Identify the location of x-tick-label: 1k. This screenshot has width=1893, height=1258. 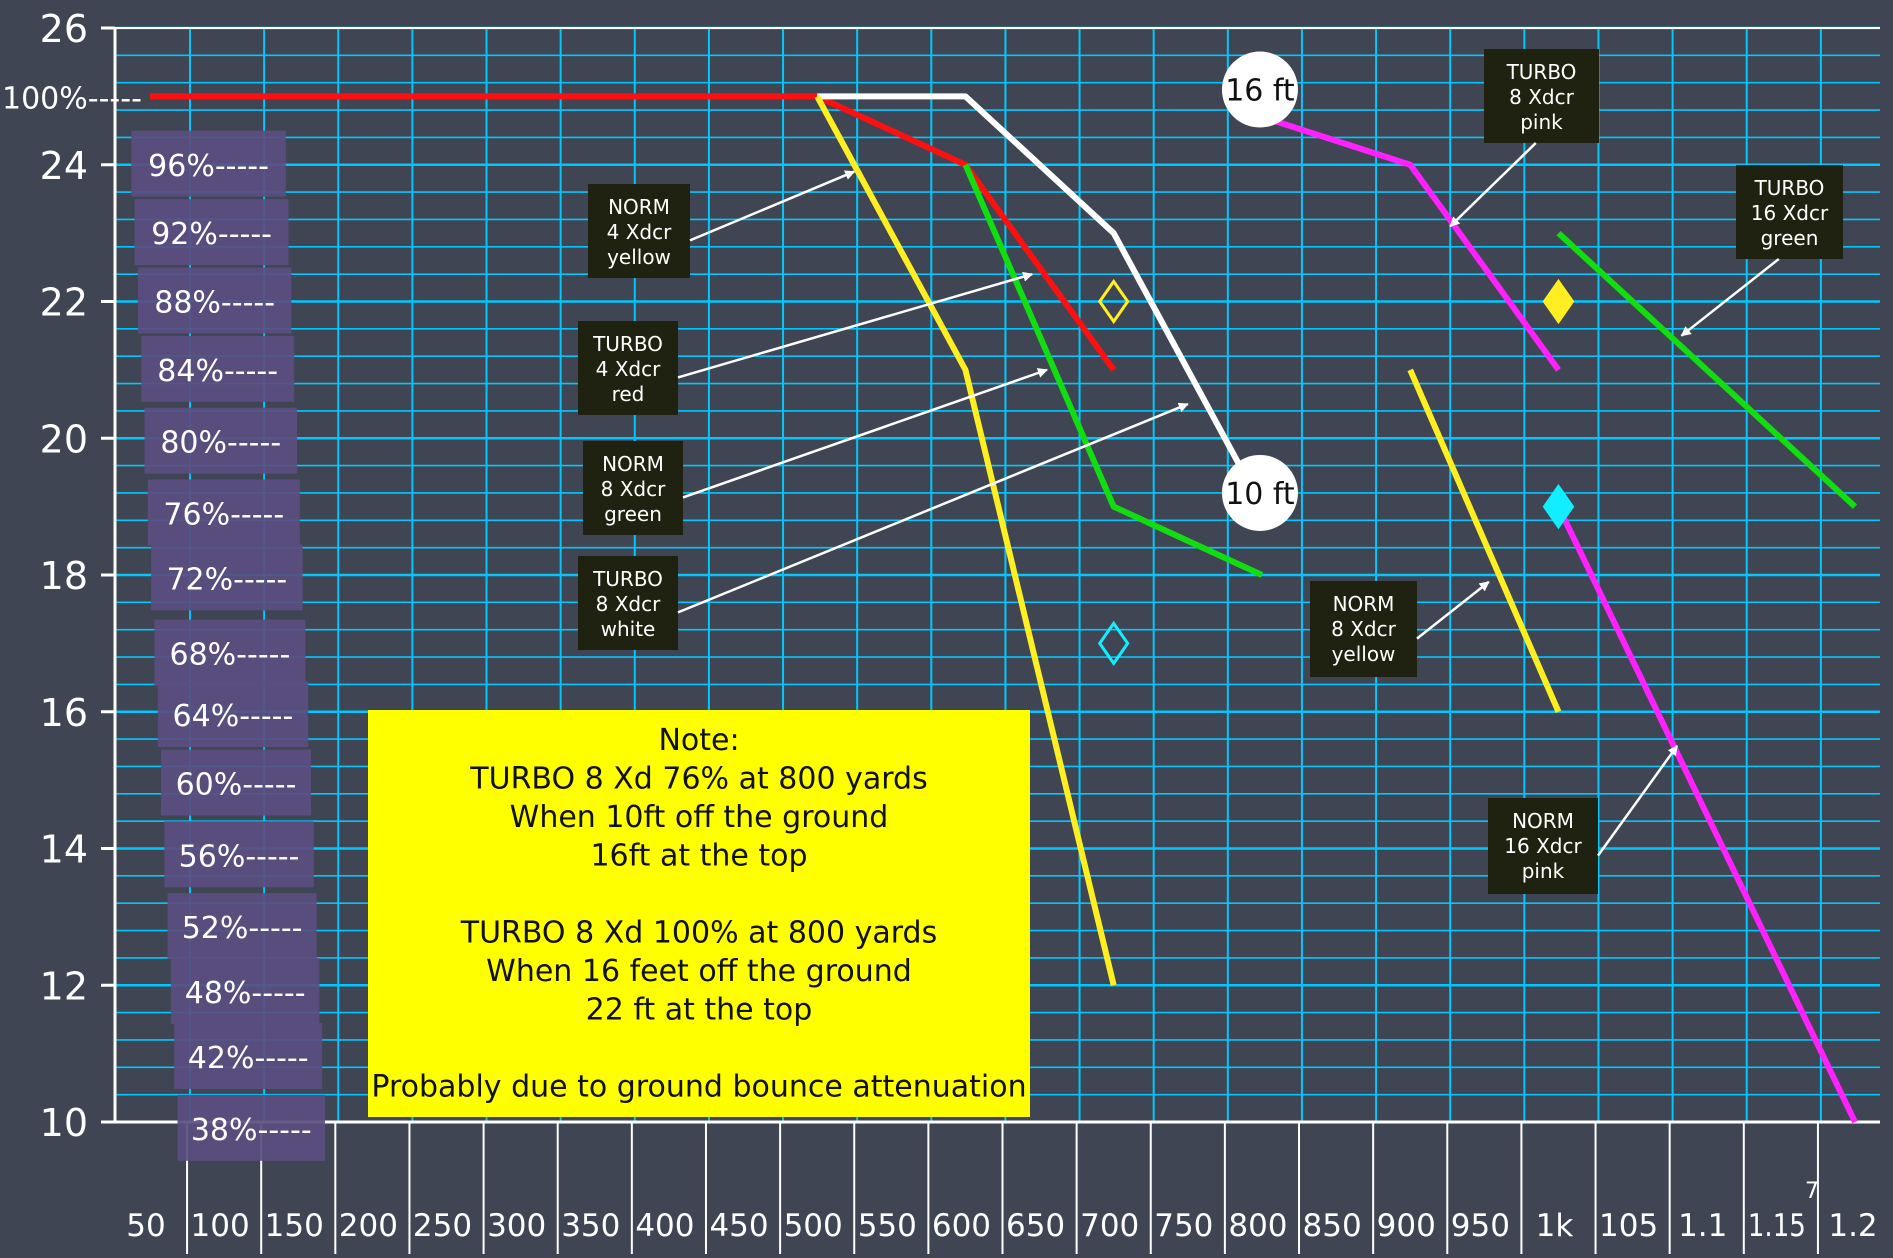
(1555, 1226).